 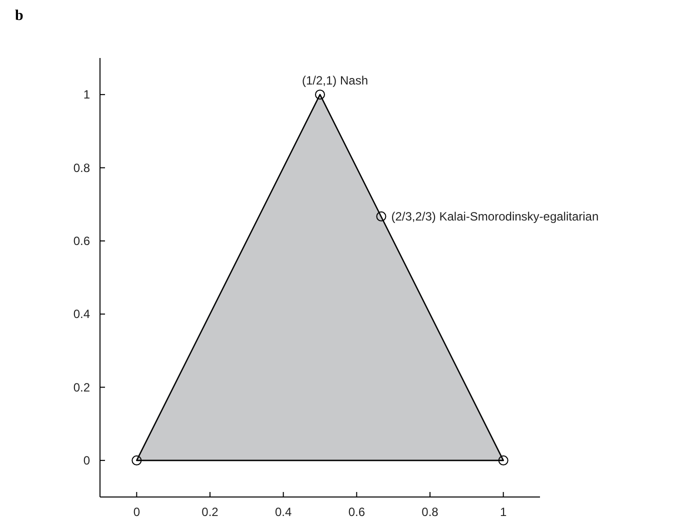 I want to click on y-tick-label: 0.4, so click(x=81, y=314).